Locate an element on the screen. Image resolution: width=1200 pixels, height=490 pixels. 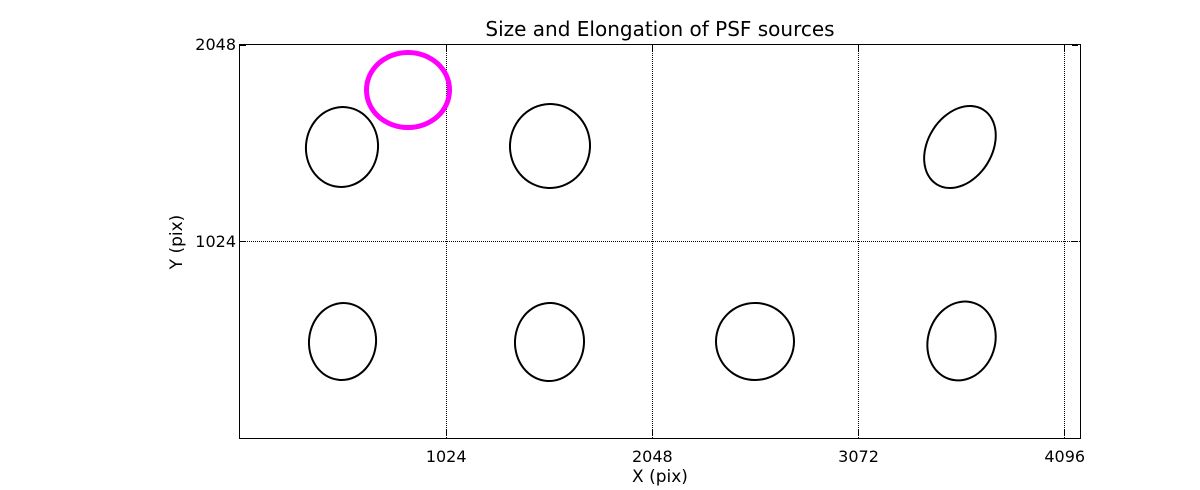
y-tick-label-1024: 1024 is located at coordinates (215, 241).